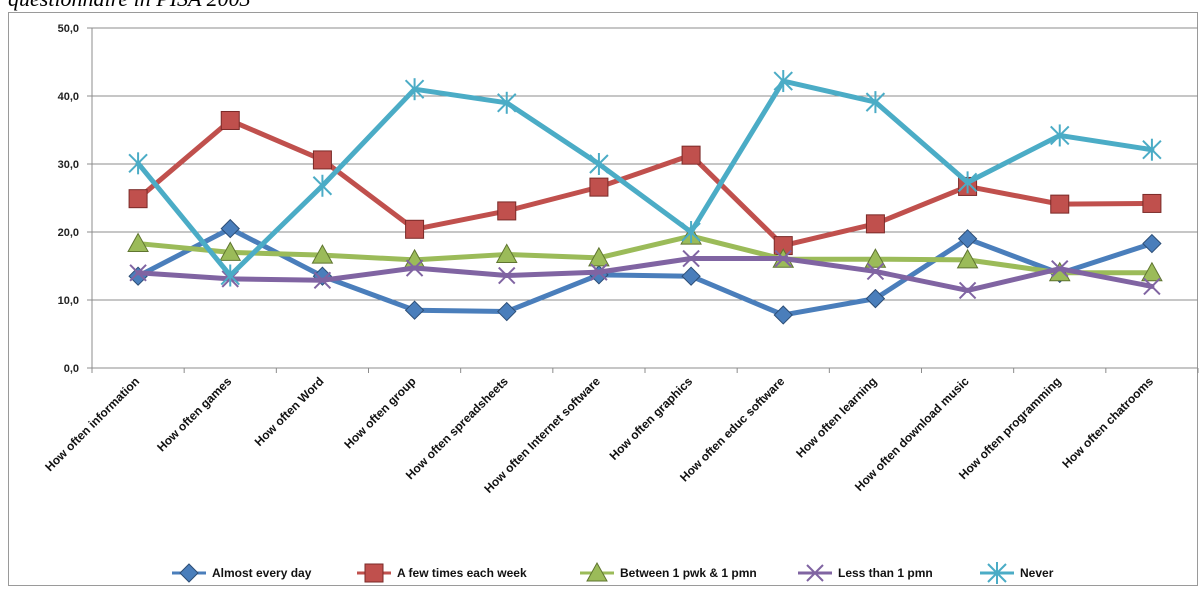 This screenshot has height=589, width=1203. I want to click on legend-item: Between 1 pwk & 1 pmn, so click(668, 571).